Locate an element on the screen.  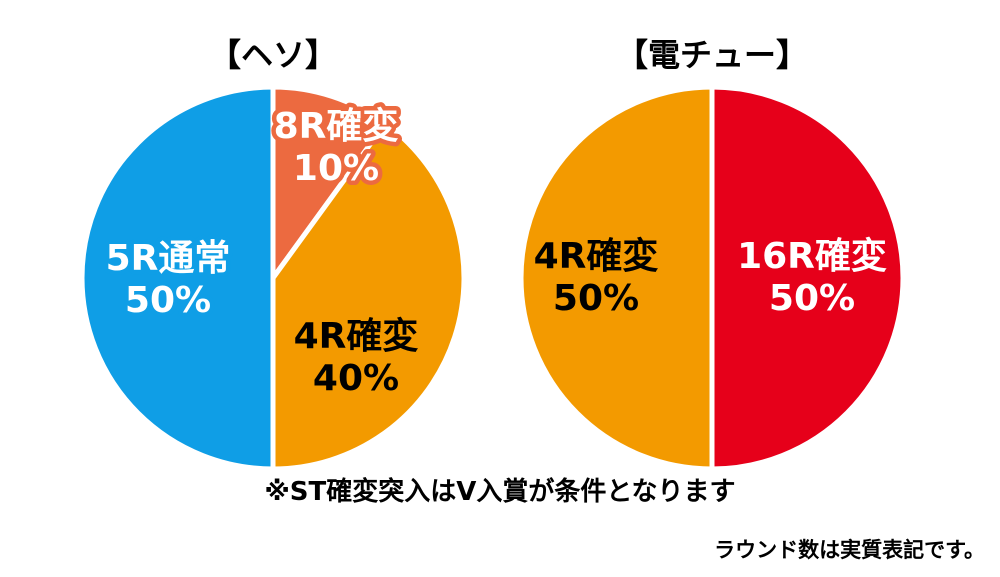
heso-slice-0-name-label: 8R確変 is located at coordinates (336, 126).